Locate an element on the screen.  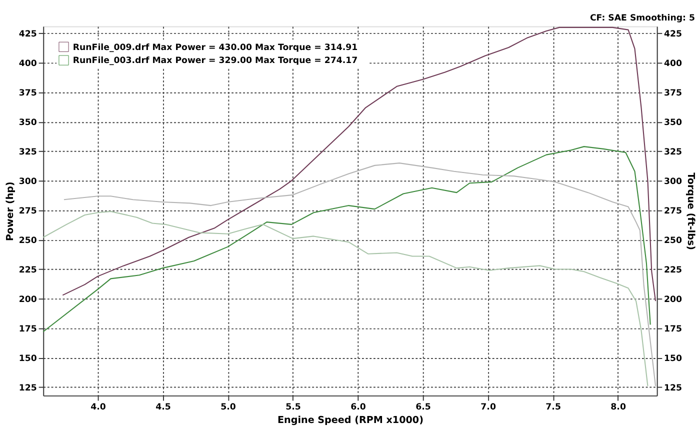
x-tick-label: 6.0 is located at coordinates (358, 407).